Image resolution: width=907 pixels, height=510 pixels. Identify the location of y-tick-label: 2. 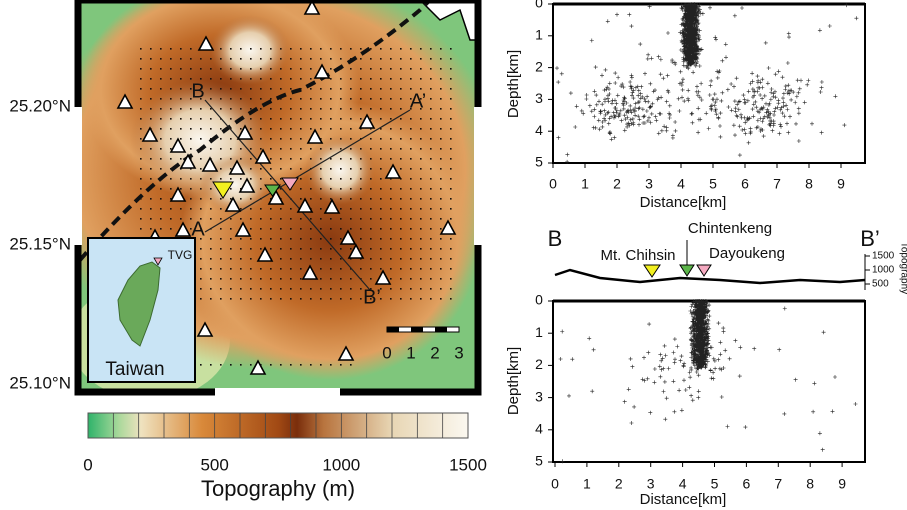
(539, 364).